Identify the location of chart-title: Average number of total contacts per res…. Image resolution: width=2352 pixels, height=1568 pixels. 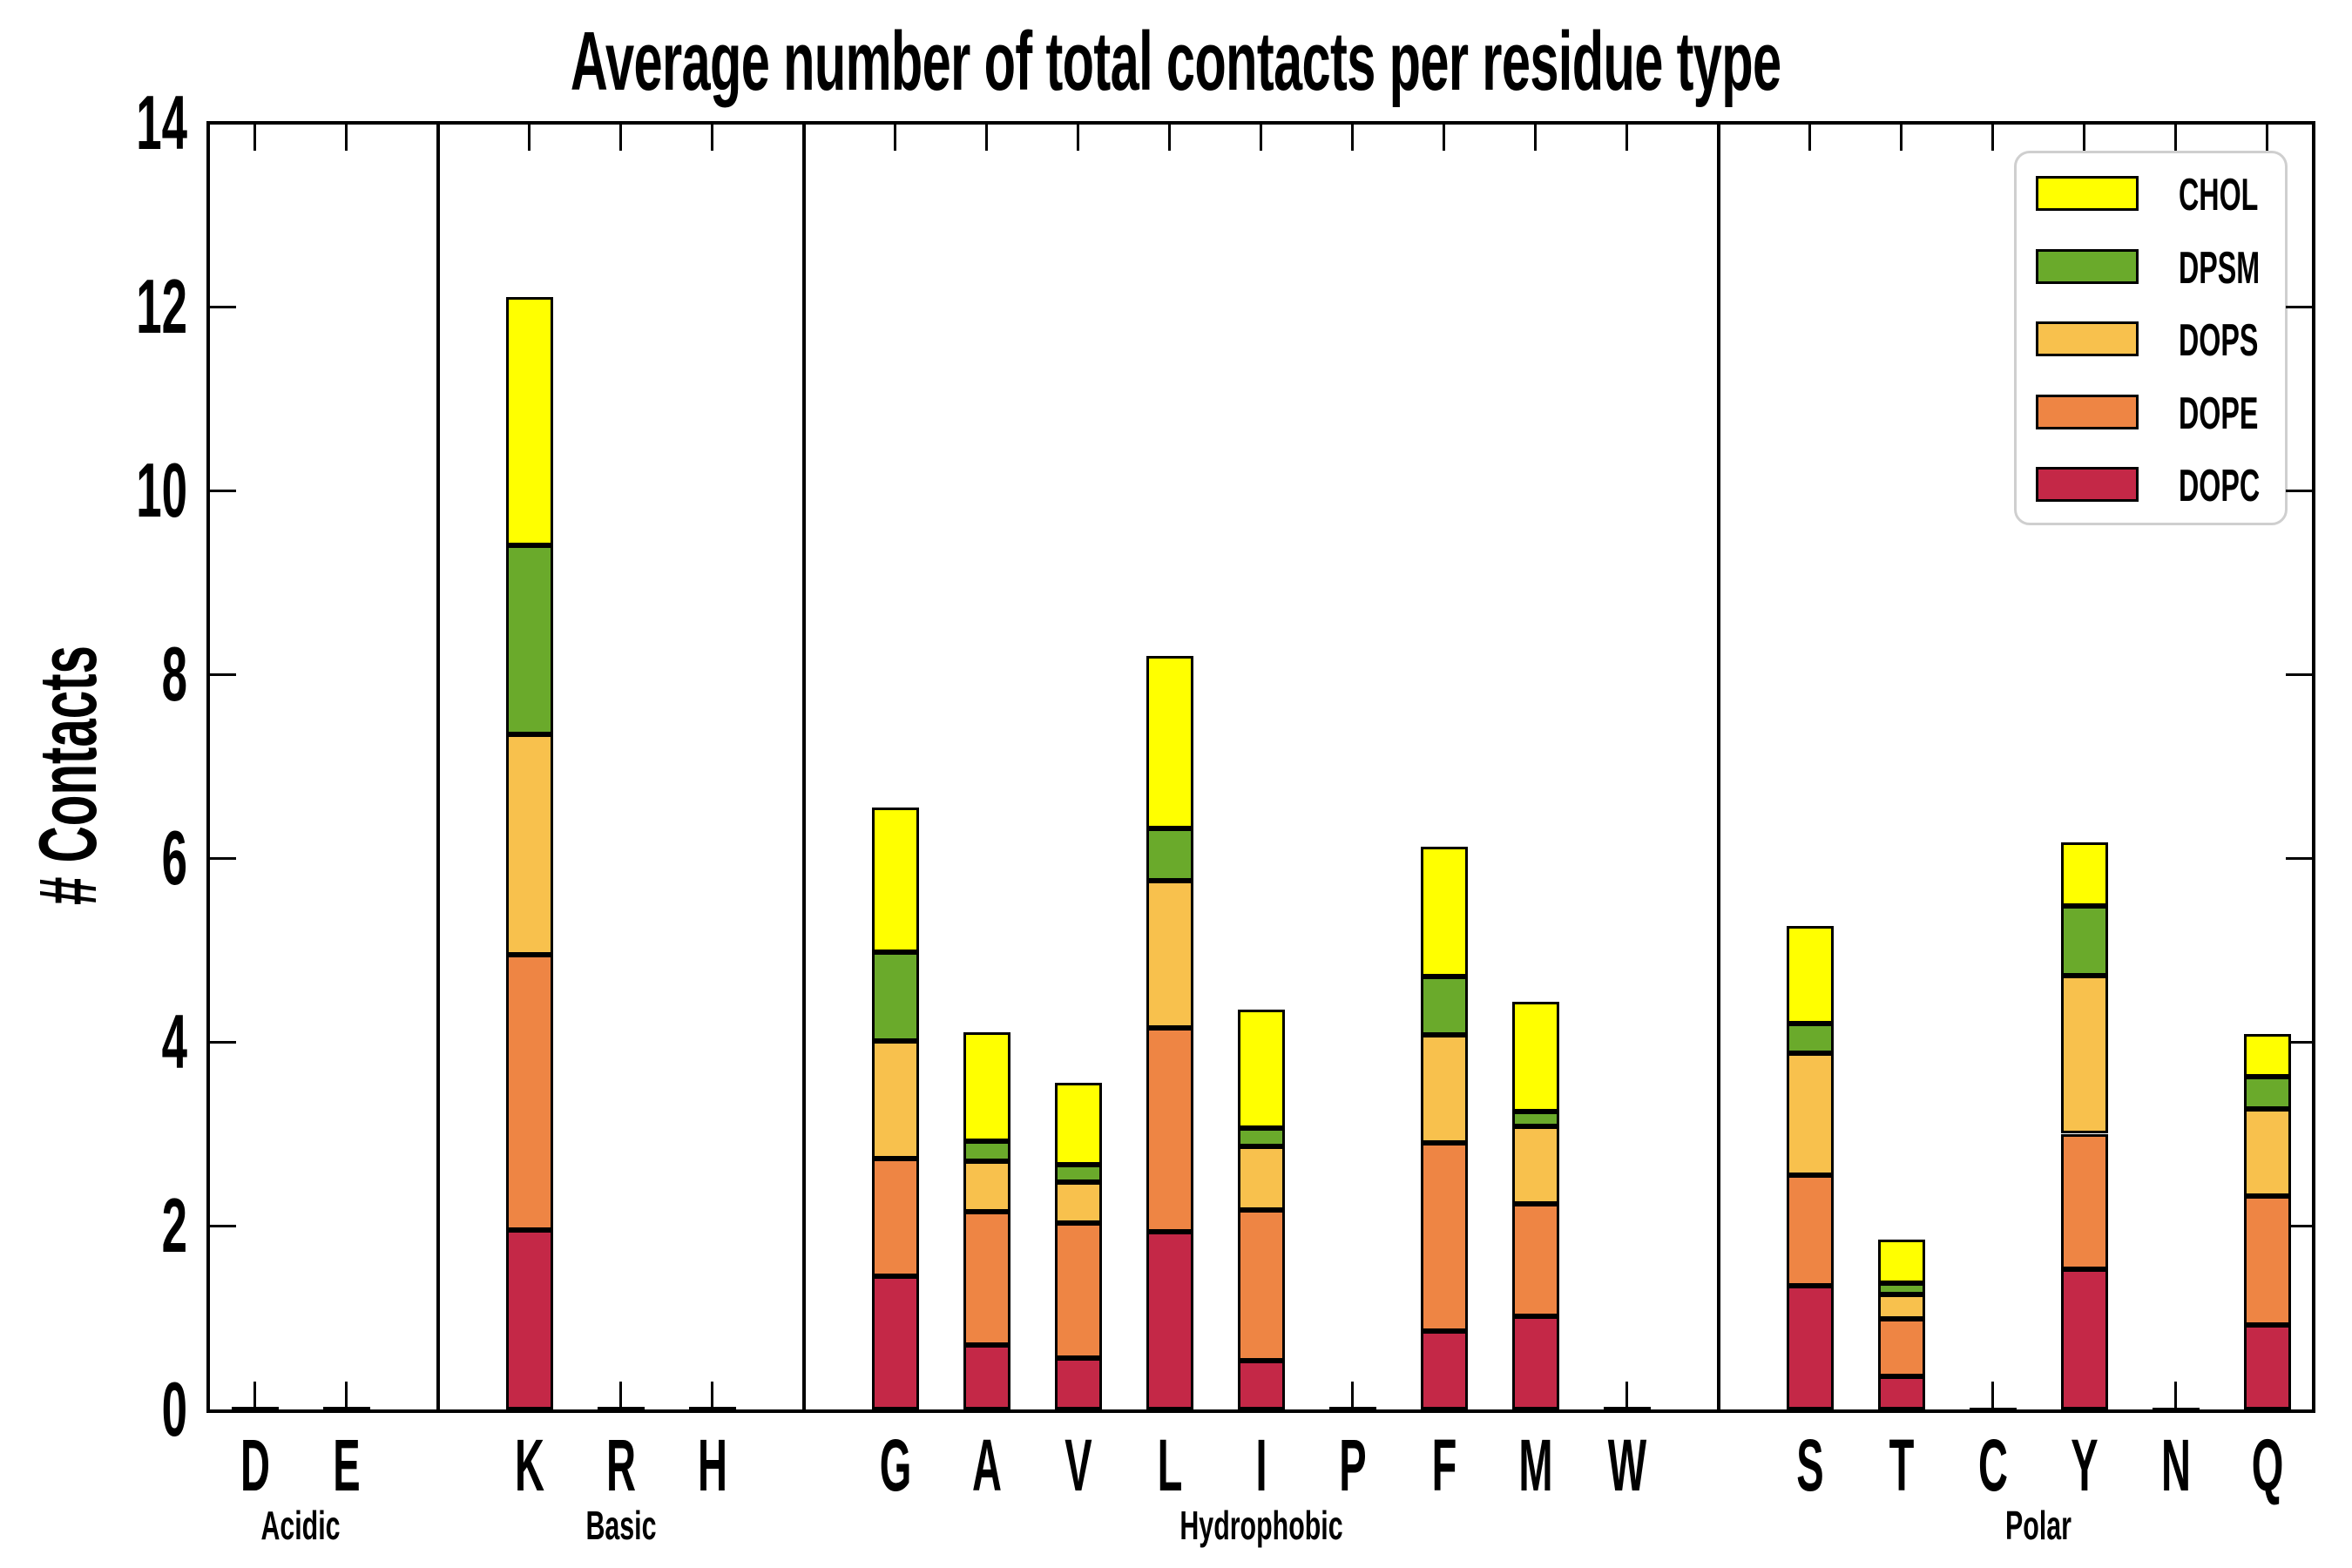
(1176, 62).